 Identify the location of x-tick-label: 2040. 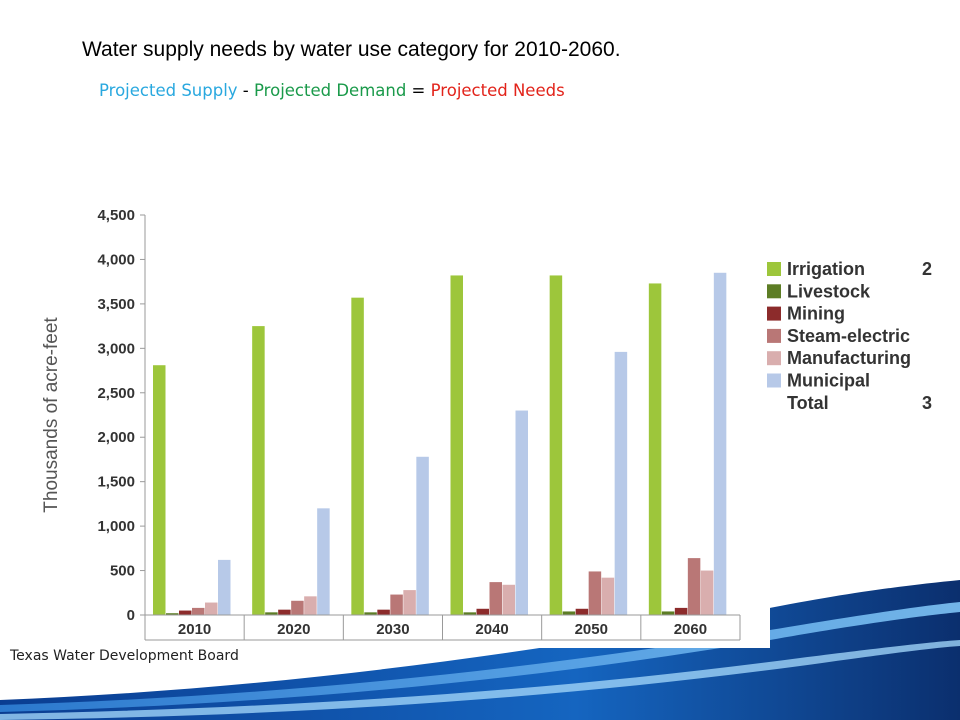
(491, 629).